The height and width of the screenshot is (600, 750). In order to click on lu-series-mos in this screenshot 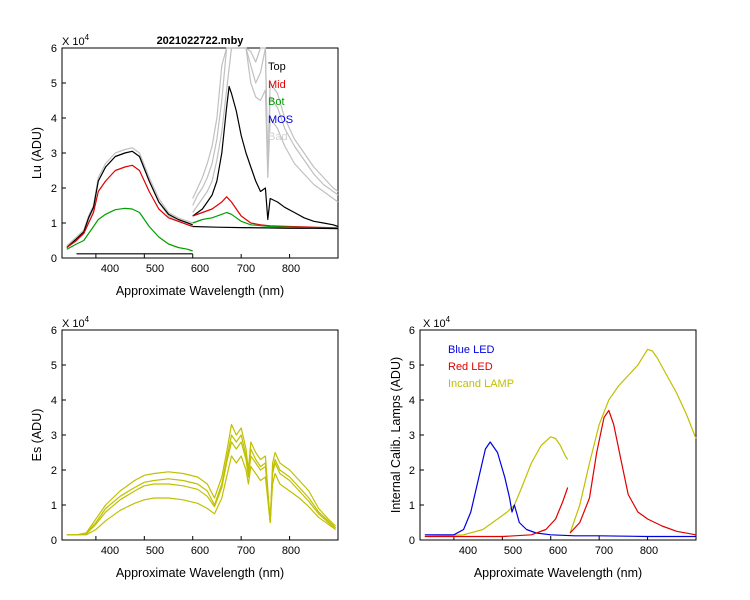, I will do `click(265, 227)`.